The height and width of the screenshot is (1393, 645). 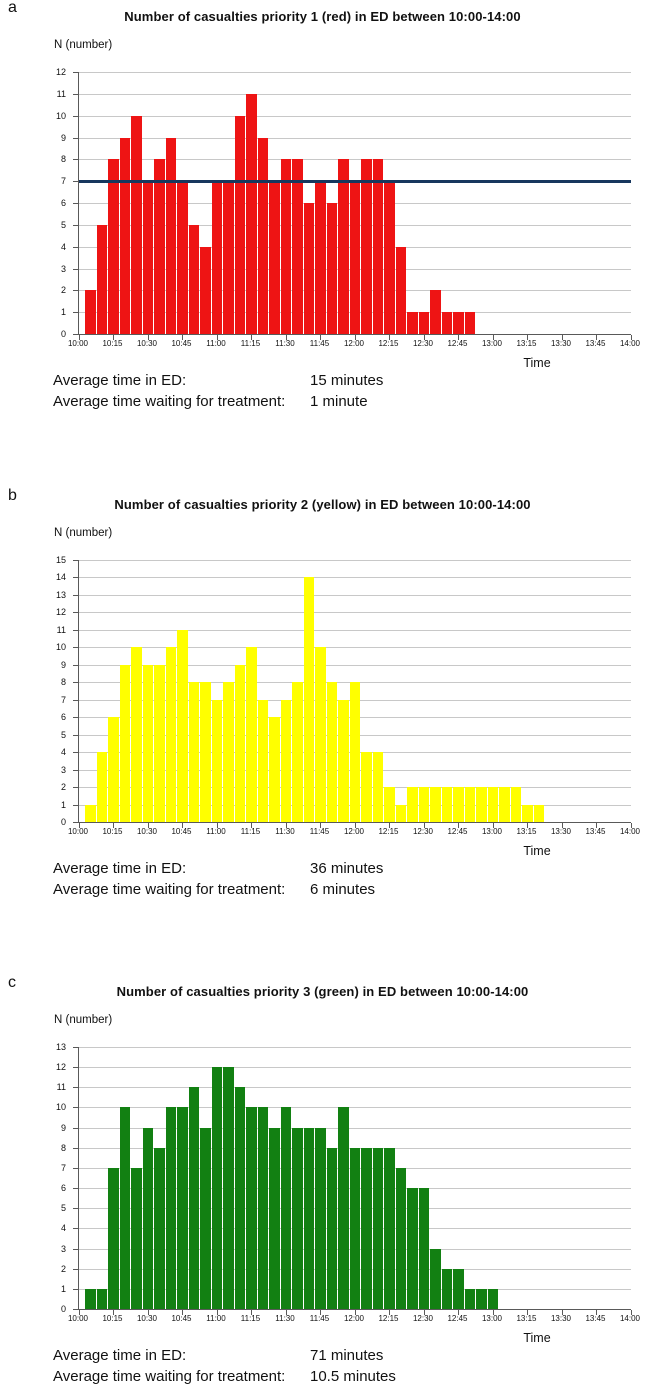 What do you see at coordinates (63, 769) in the screenshot?
I see `y-axis-tick-label: 3` at bounding box center [63, 769].